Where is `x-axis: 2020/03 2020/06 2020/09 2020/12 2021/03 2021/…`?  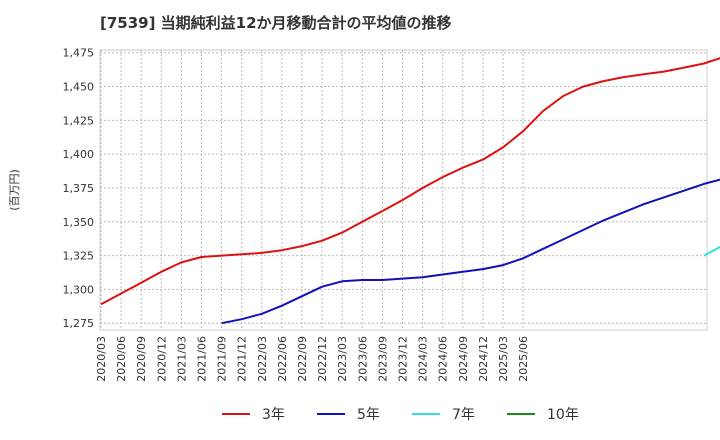
x-axis: 2020/03 2020/06 2020/09 2020/12 2021/03 2021/… is located at coordinates (312, 359).